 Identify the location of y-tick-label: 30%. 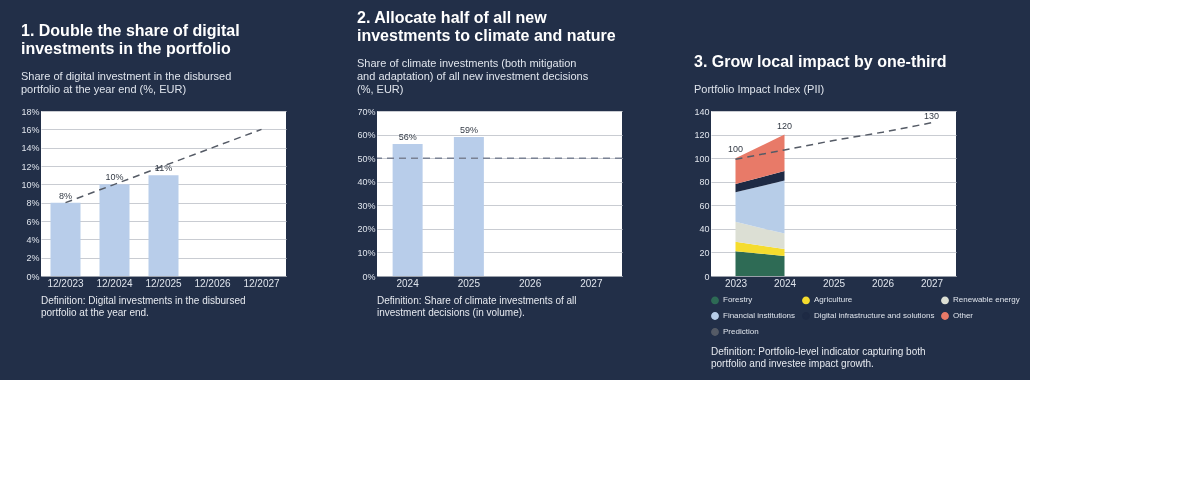
(366, 205).